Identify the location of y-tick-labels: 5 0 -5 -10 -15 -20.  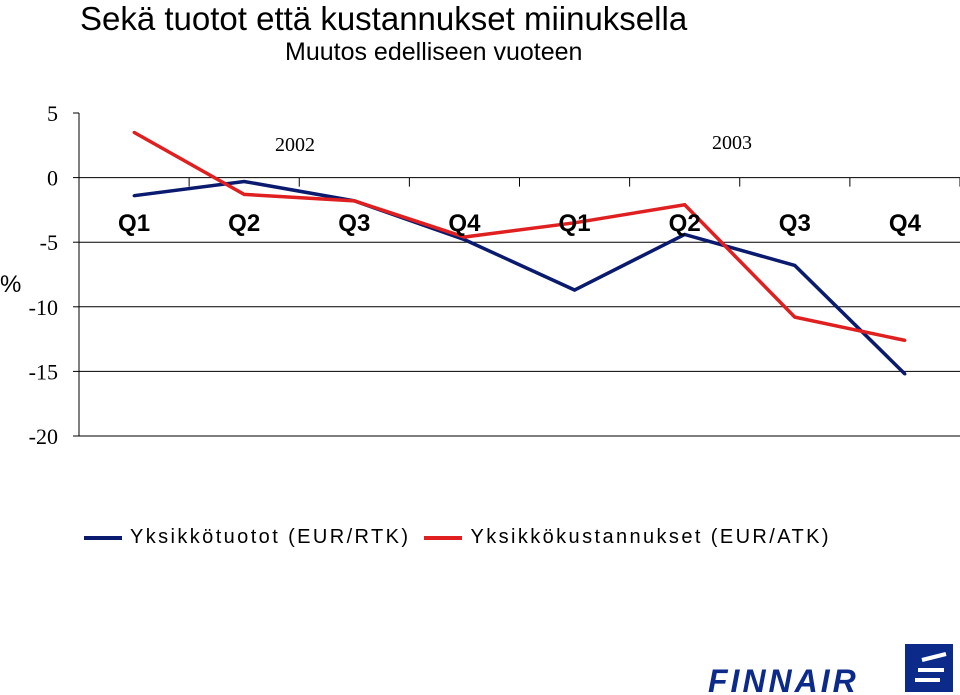
(43, 275).